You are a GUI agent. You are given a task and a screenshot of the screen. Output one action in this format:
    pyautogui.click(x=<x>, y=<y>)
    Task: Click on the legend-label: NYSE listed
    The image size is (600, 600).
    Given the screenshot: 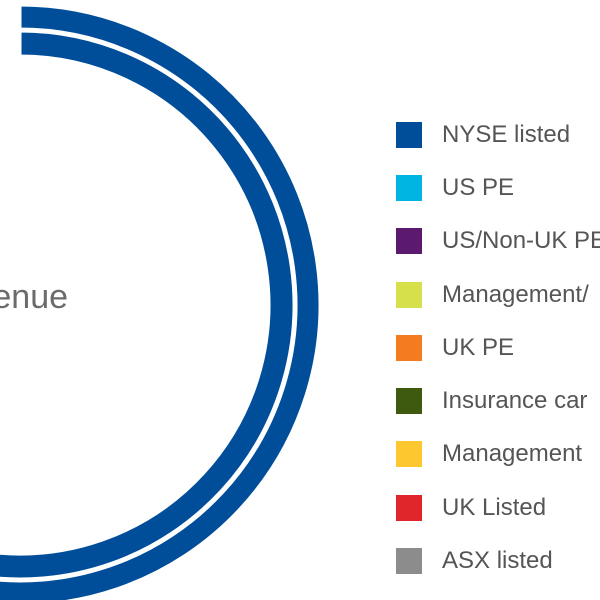 What is the action you would take?
    pyautogui.click(x=506, y=134)
    